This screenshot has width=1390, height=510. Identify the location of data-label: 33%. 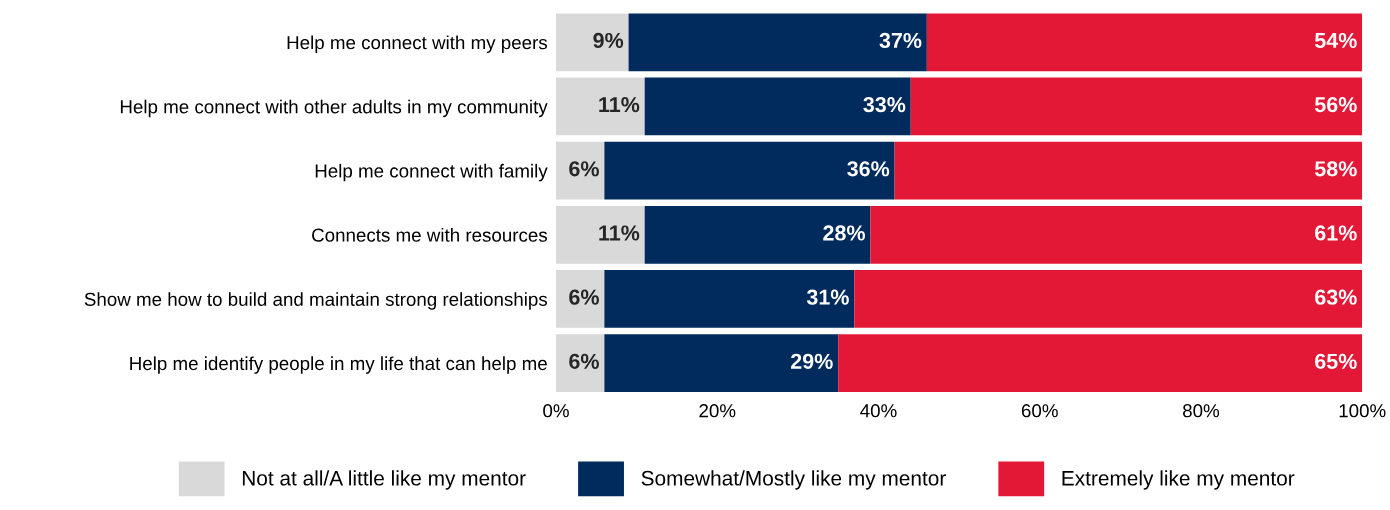
(884, 105).